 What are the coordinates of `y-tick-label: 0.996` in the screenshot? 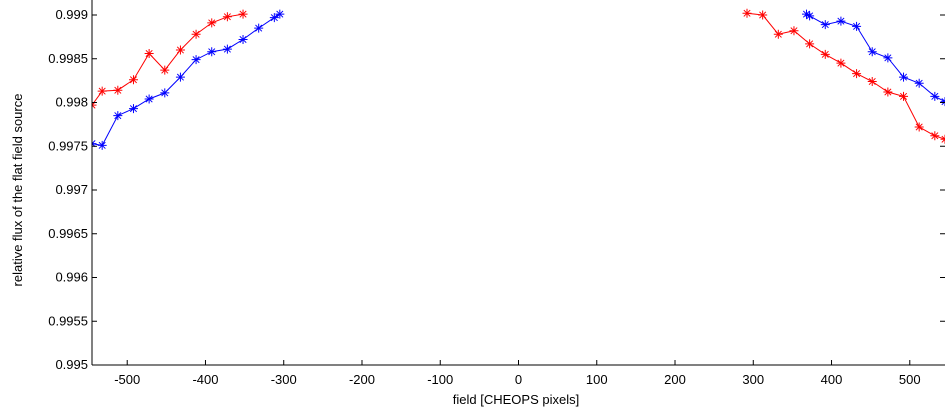 It's located at (71, 277).